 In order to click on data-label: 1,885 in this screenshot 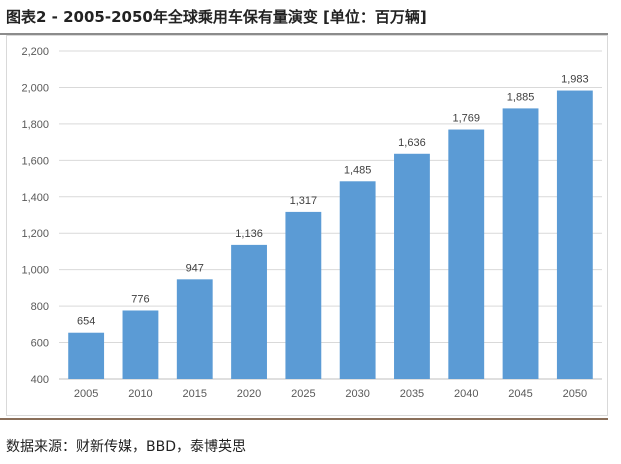, I will do `click(521, 97)`.